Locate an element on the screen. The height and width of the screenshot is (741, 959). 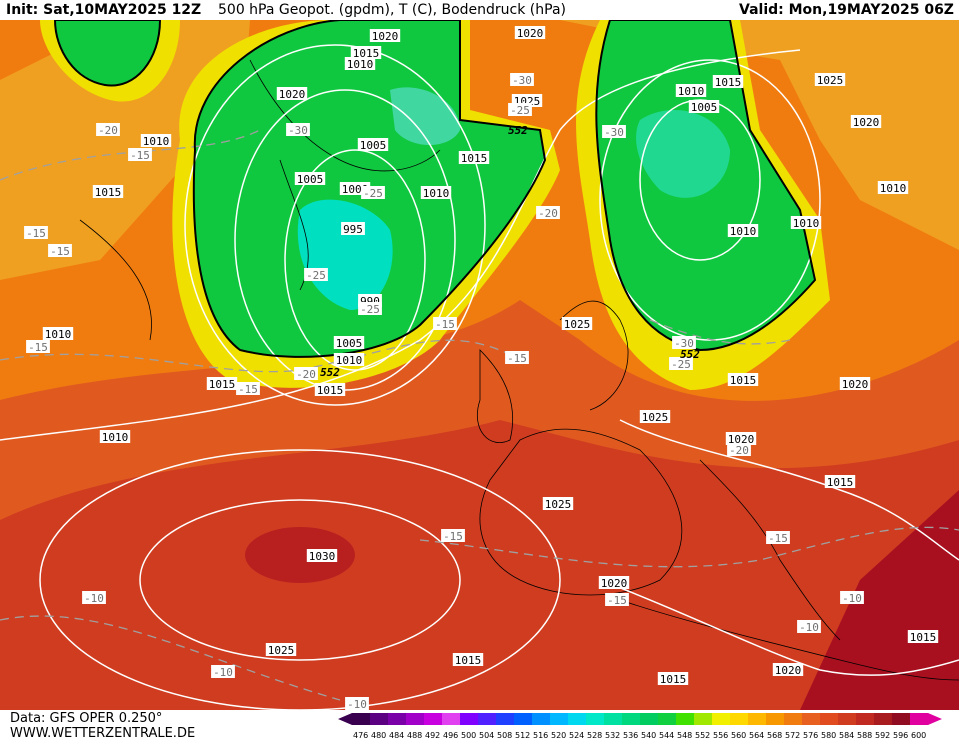
scale-tick-label: 476 is located at coordinates (360, 735).